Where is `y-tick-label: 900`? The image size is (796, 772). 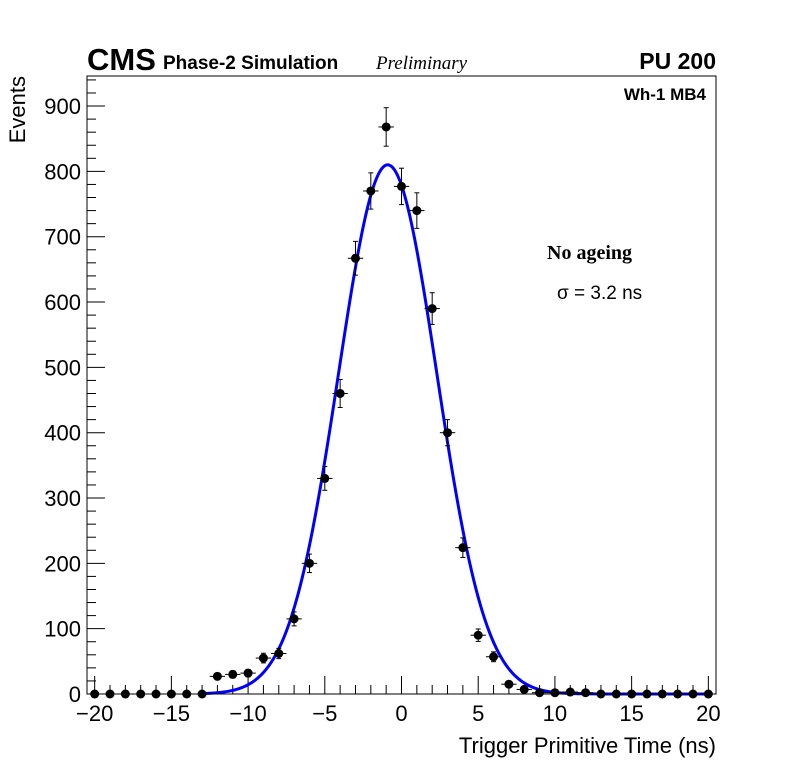 y-tick-label: 900 is located at coordinates (62, 106).